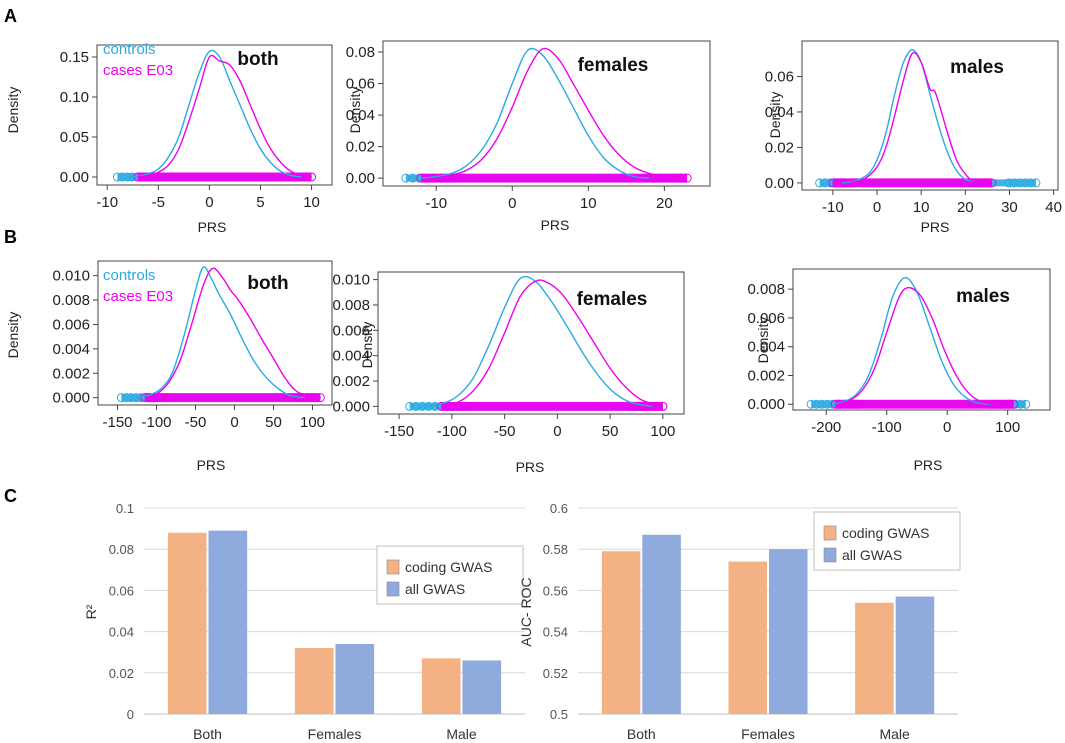 This screenshot has width=1065, height=743. I want to click on x-tick-label: 100, so click(662, 431).